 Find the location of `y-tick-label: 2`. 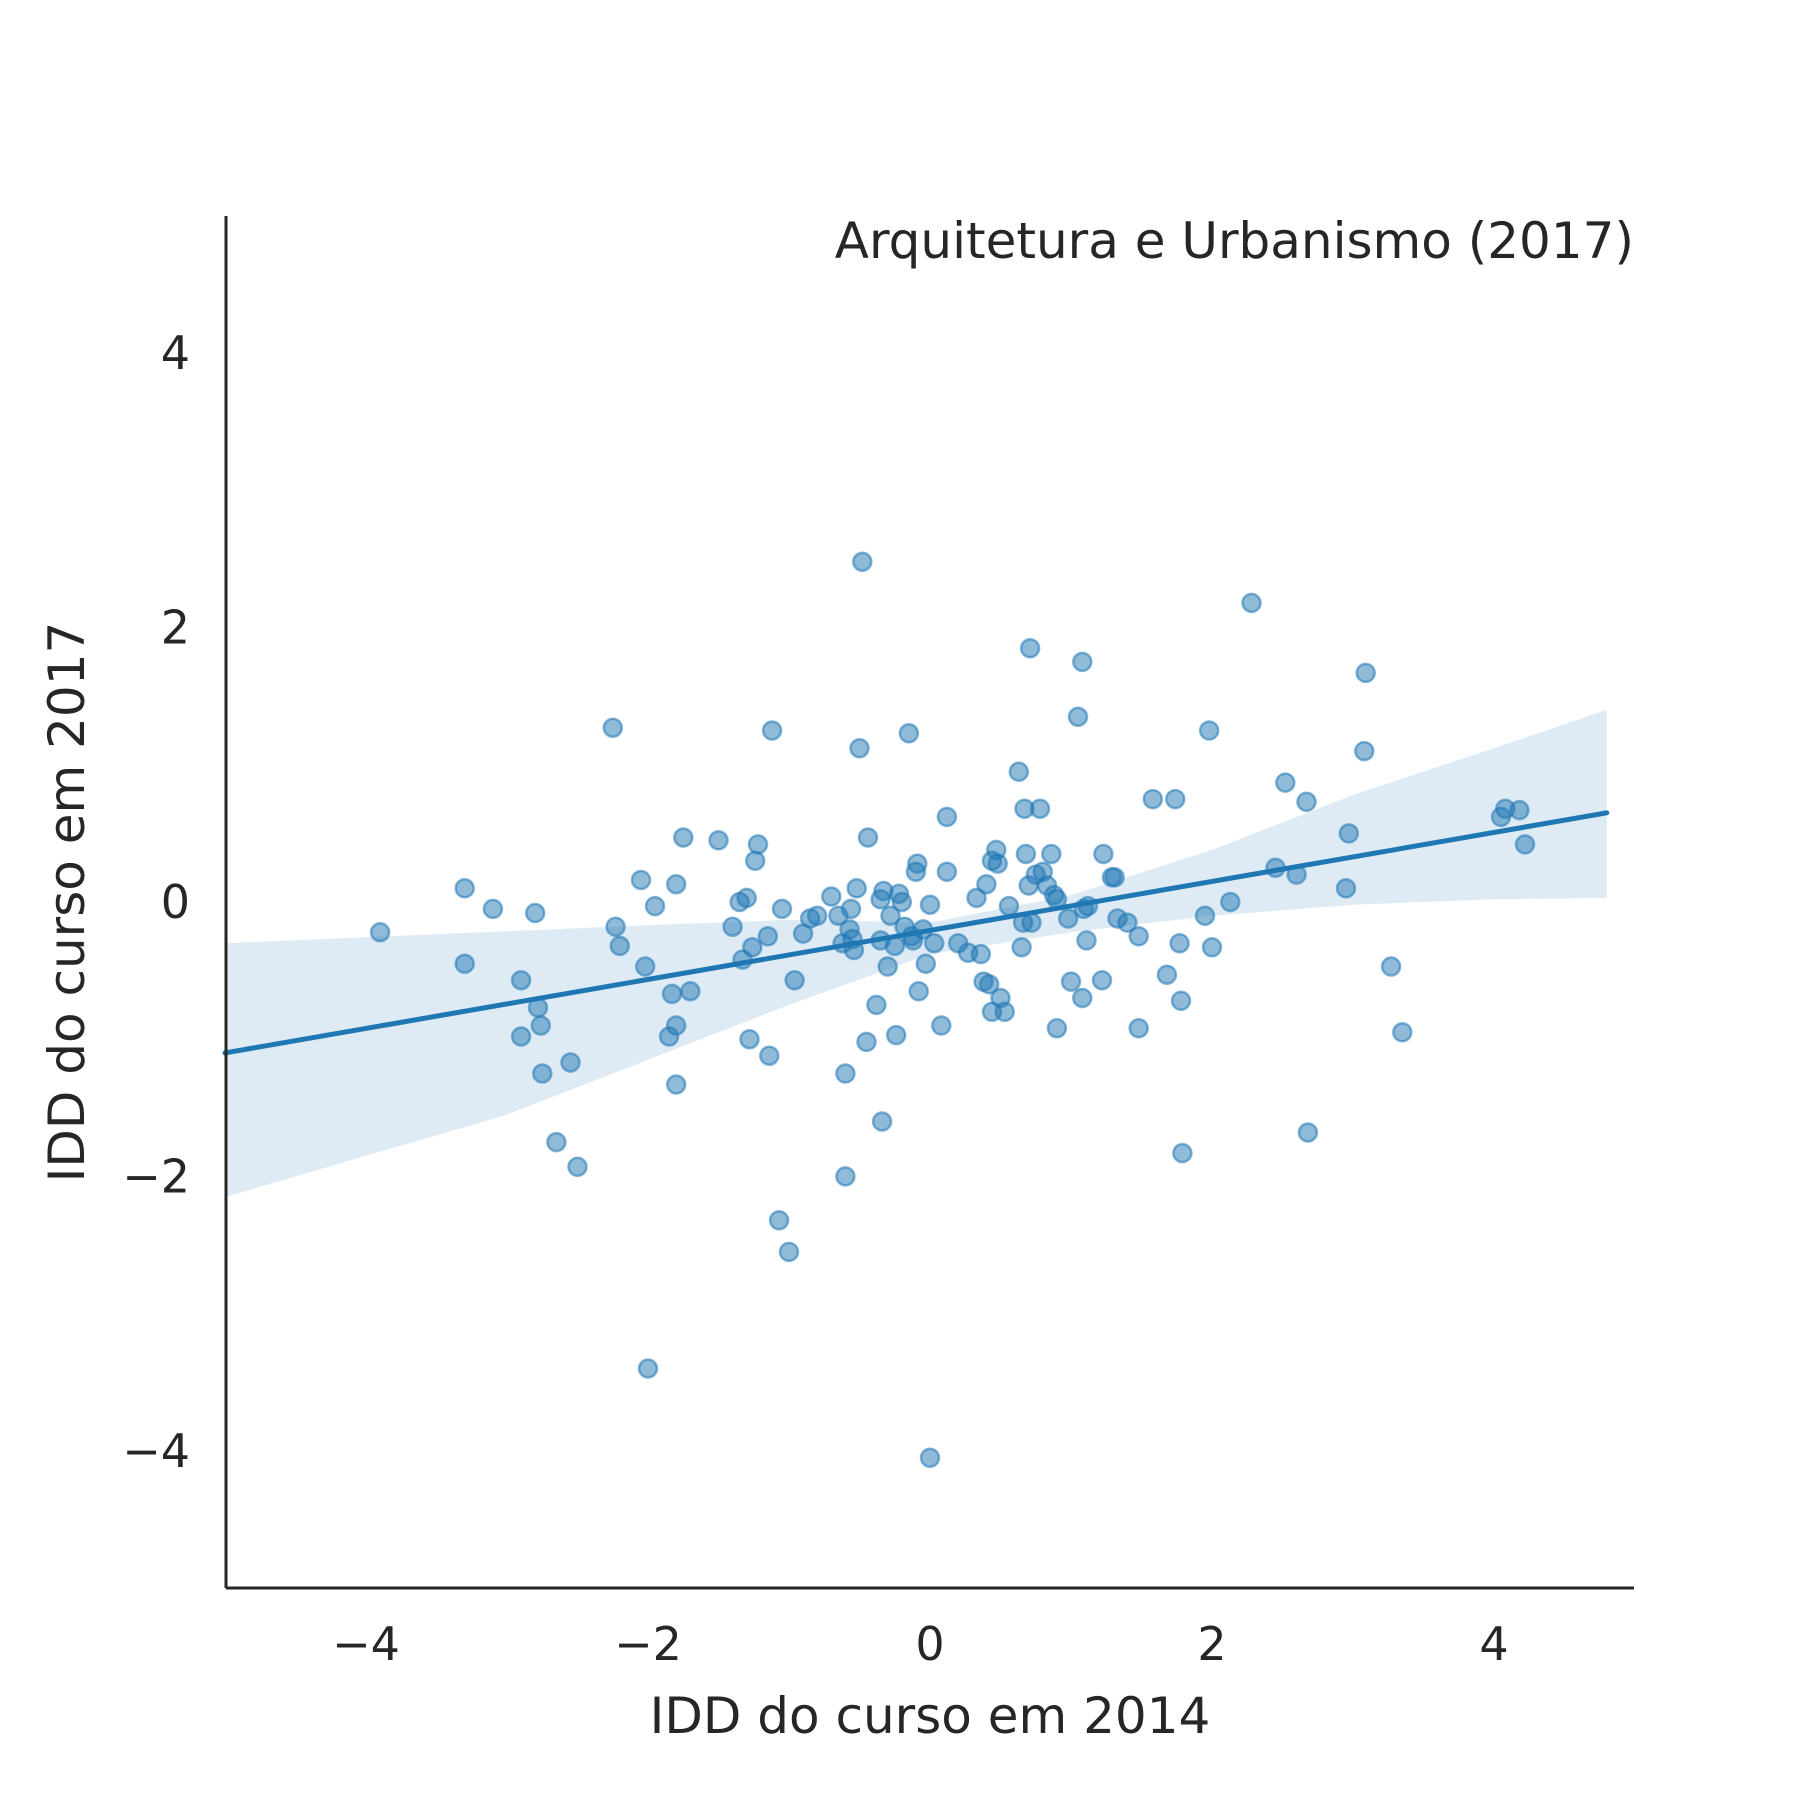

y-tick-label: 2 is located at coordinates (175, 628).